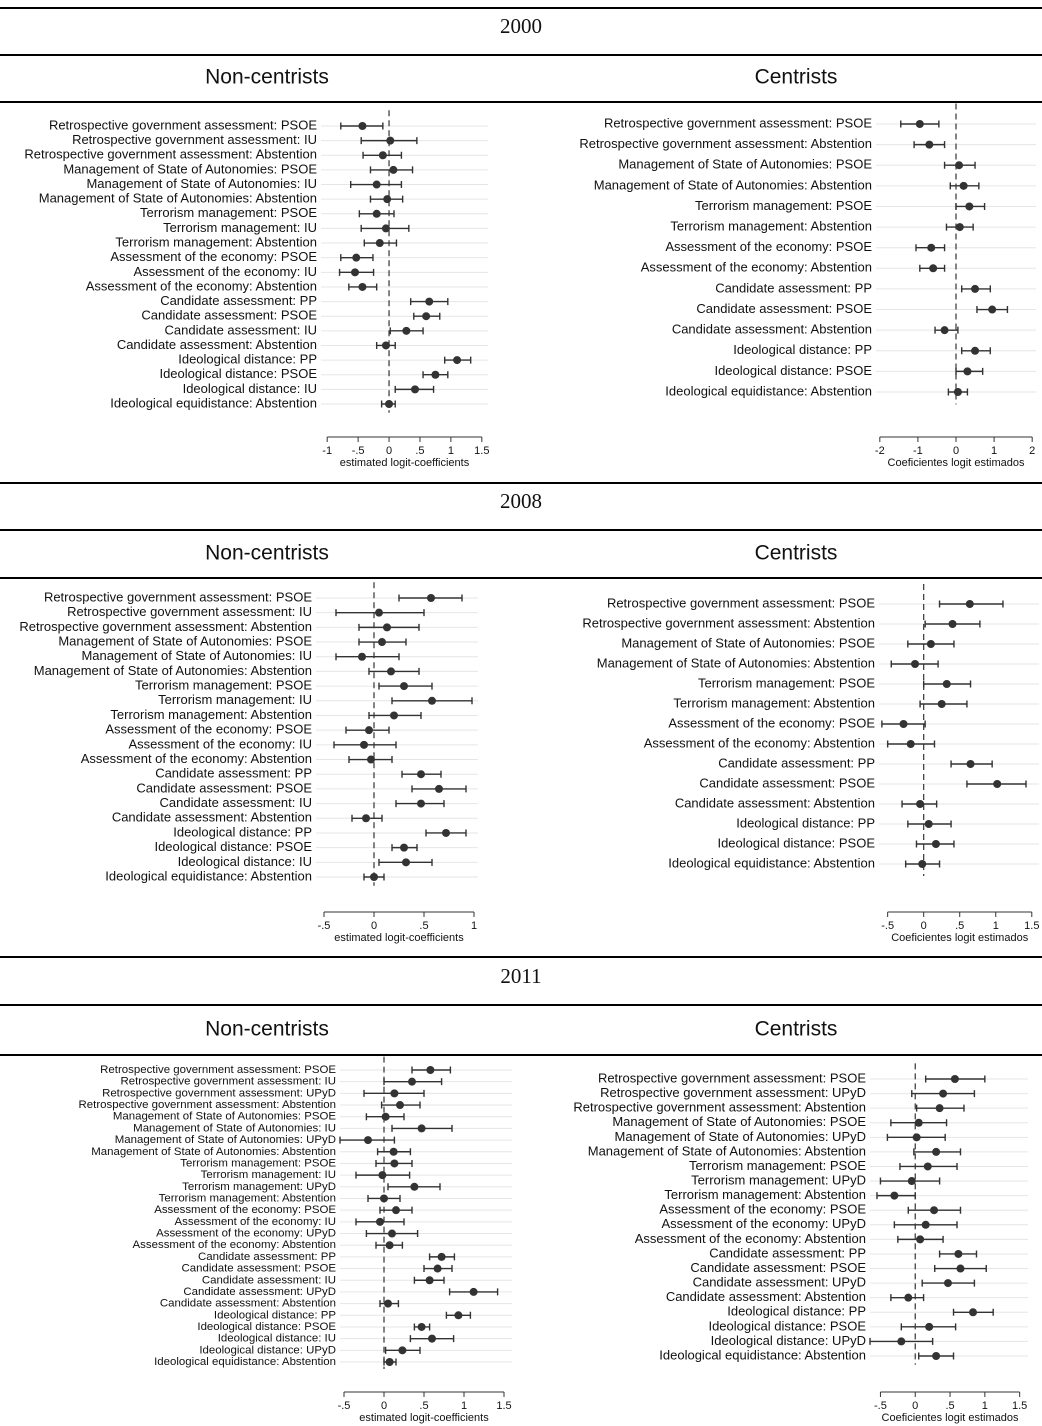  Describe the element at coordinates (451, 451) in the screenshot. I see `x-tick-label: 1` at that location.